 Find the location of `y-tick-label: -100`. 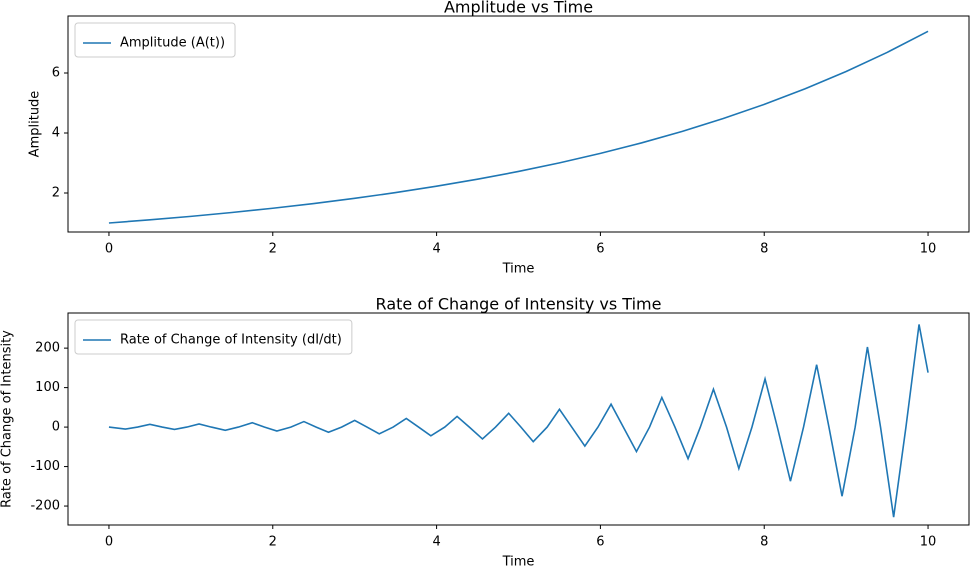

y-tick-label: -100 is located at coordinates (45, 466).